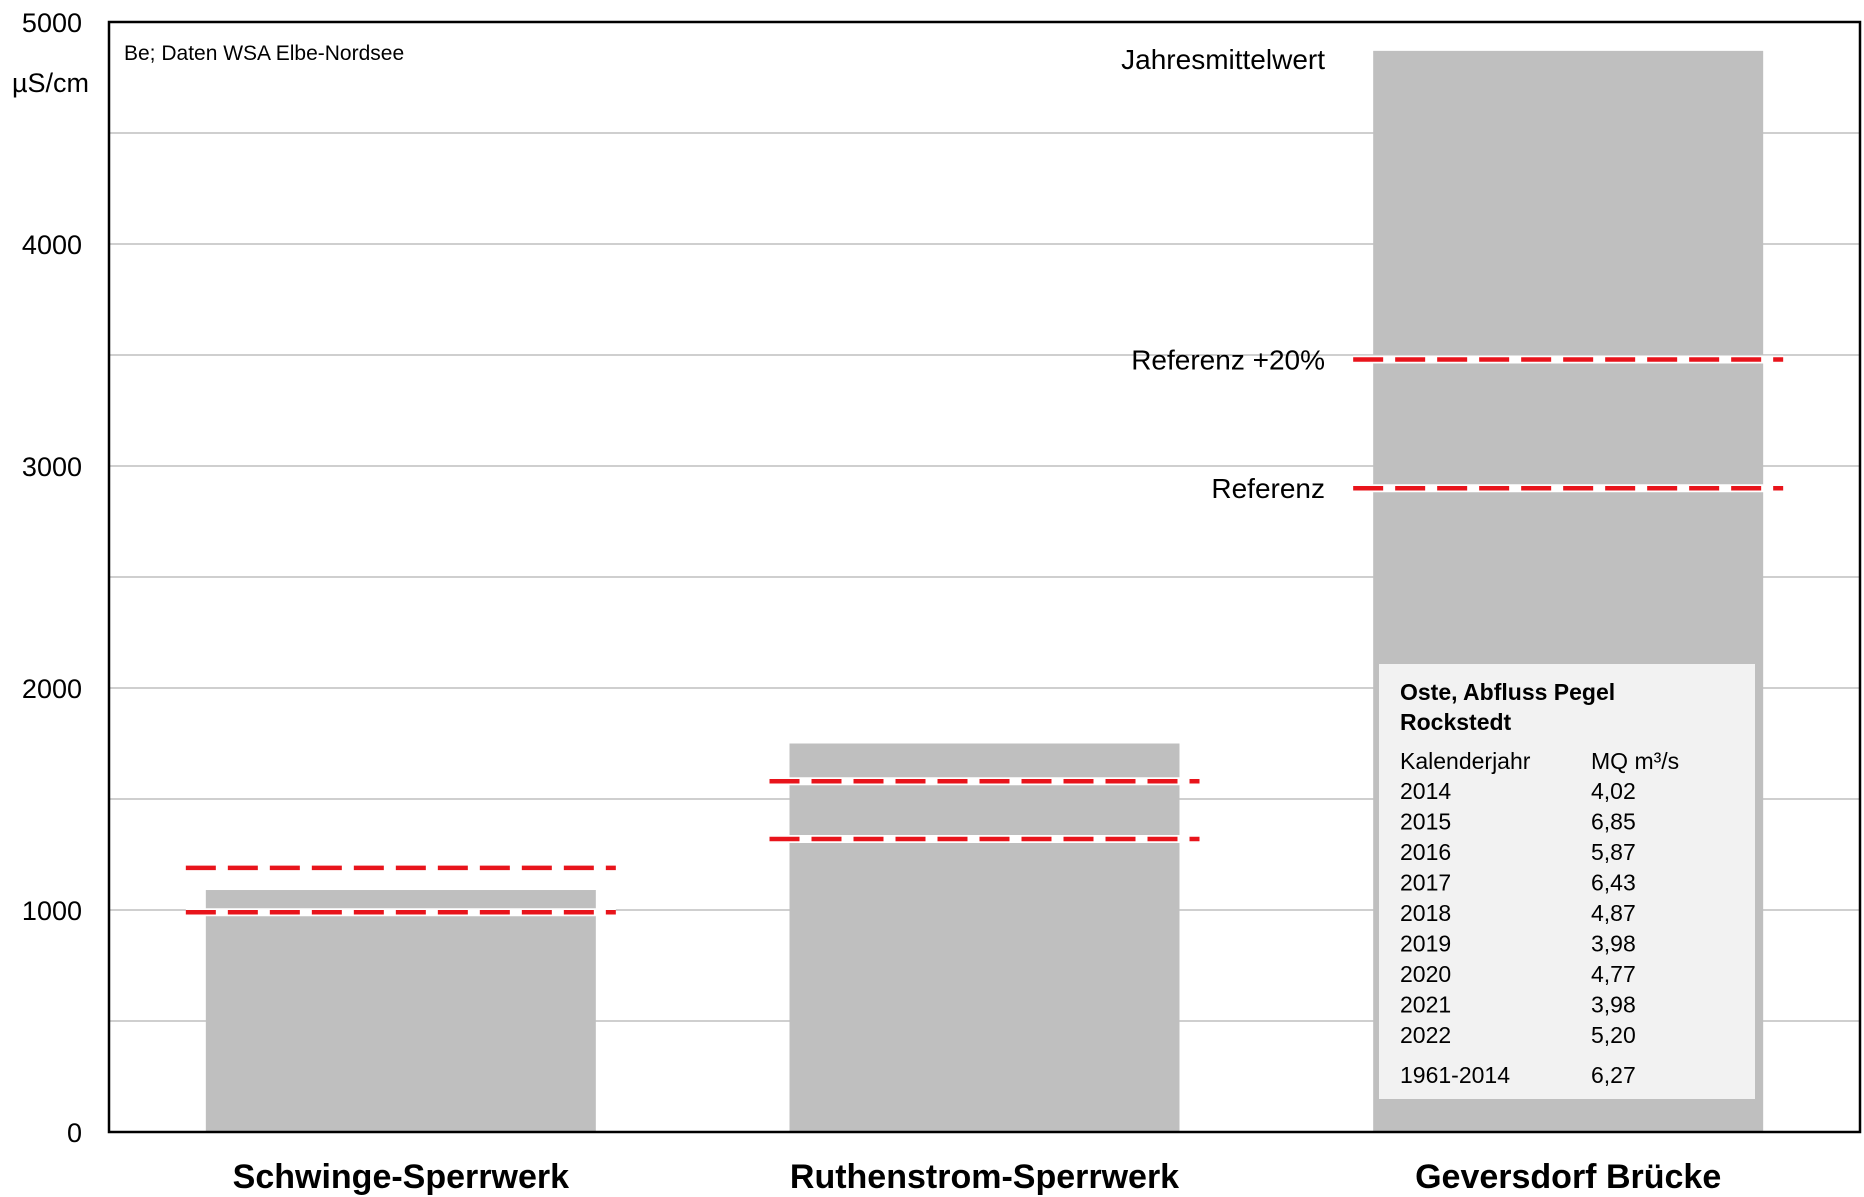 The image size is (1864, 1197). I want to click on discharge-table-year: 2022, so click(1425, 1035).